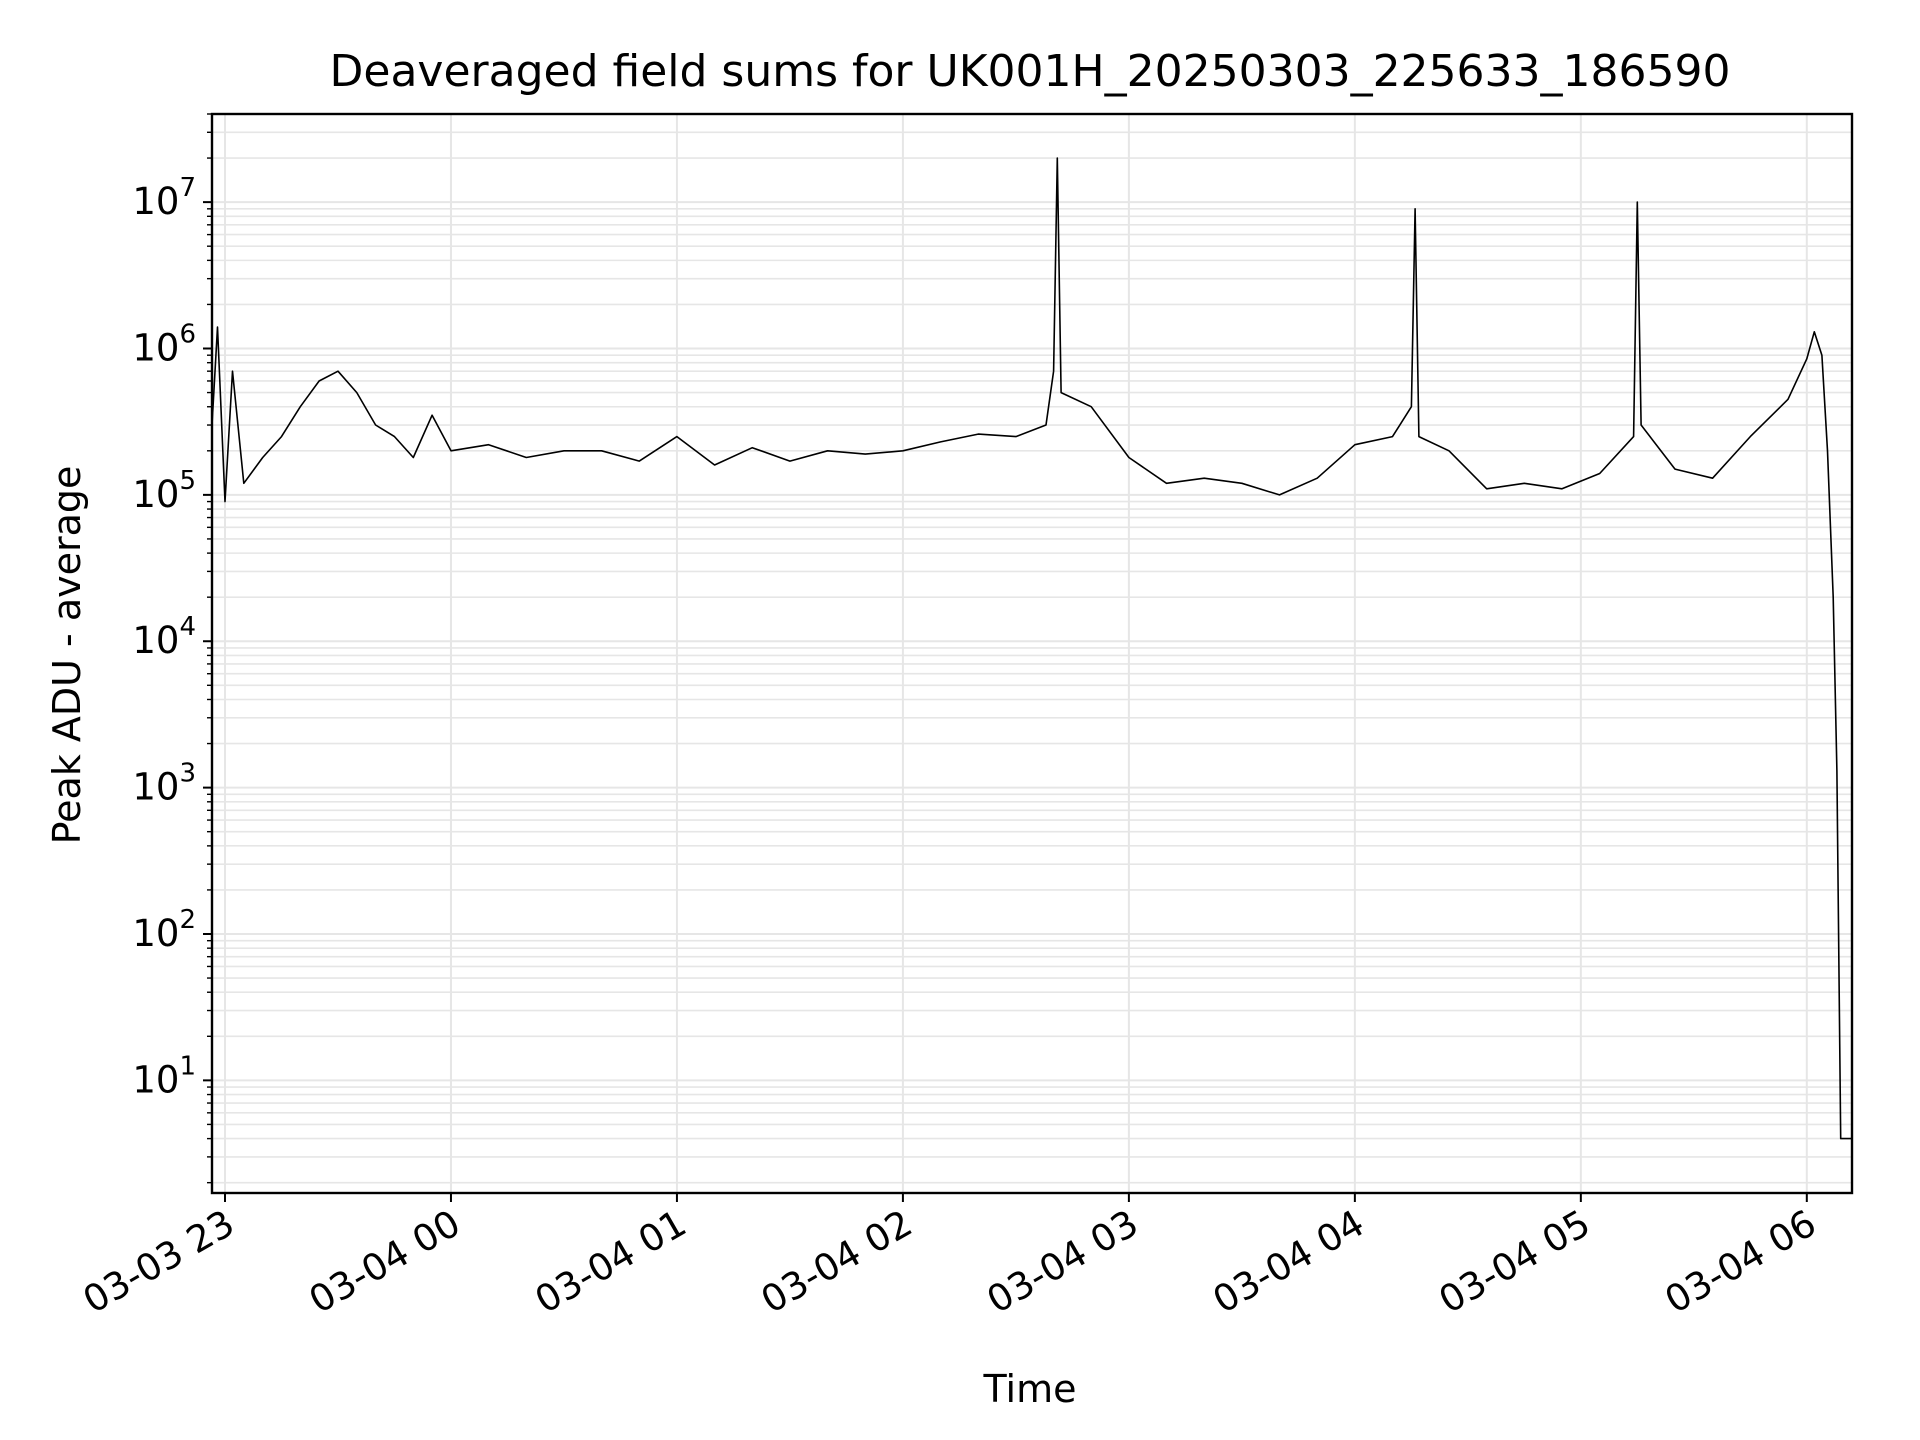 This screenshot has height=1440, width=1920. I want to click on y-tick-label: 10⁶, so click(164, 344).